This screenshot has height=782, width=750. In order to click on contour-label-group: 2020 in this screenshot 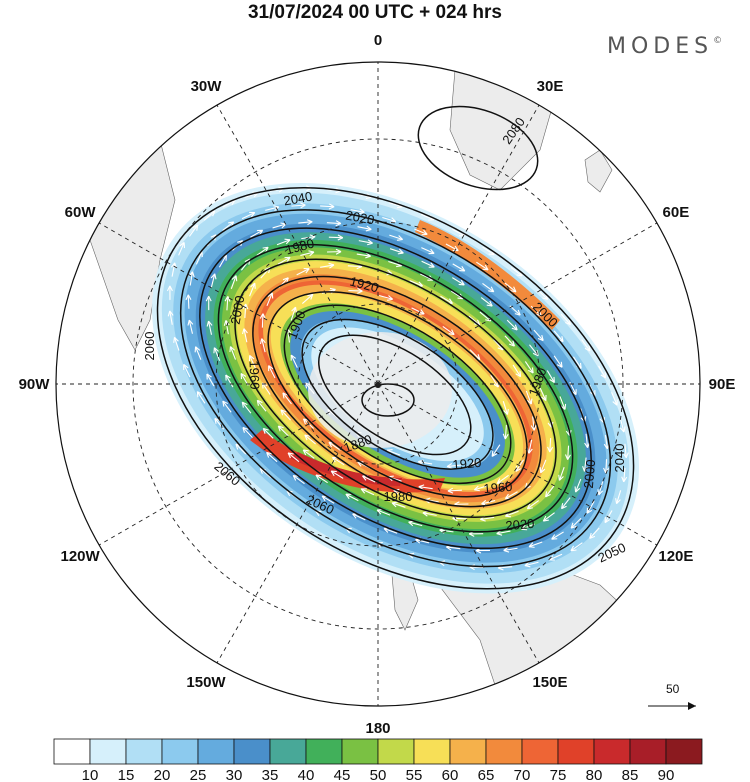, I will do `click(520, 524)`.